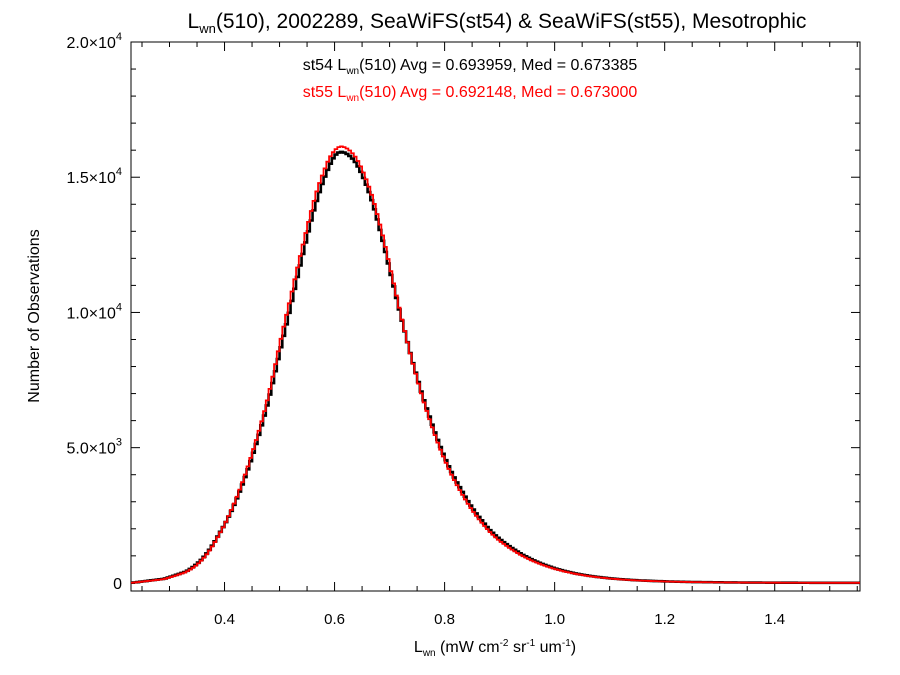  What do you see at coordinates (664, 619) in the screenshot?
I see `x-tick-label: 1.2` at bounding box center [664, 619].